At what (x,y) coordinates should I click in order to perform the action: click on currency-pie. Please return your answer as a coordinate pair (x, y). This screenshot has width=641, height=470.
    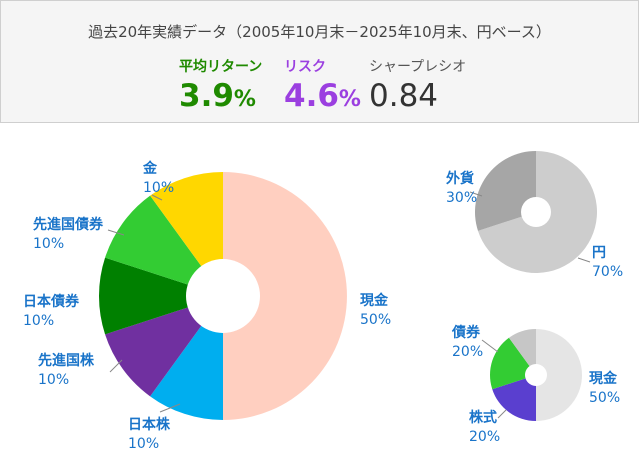
    Looking at the image, I should click on (536, 212).